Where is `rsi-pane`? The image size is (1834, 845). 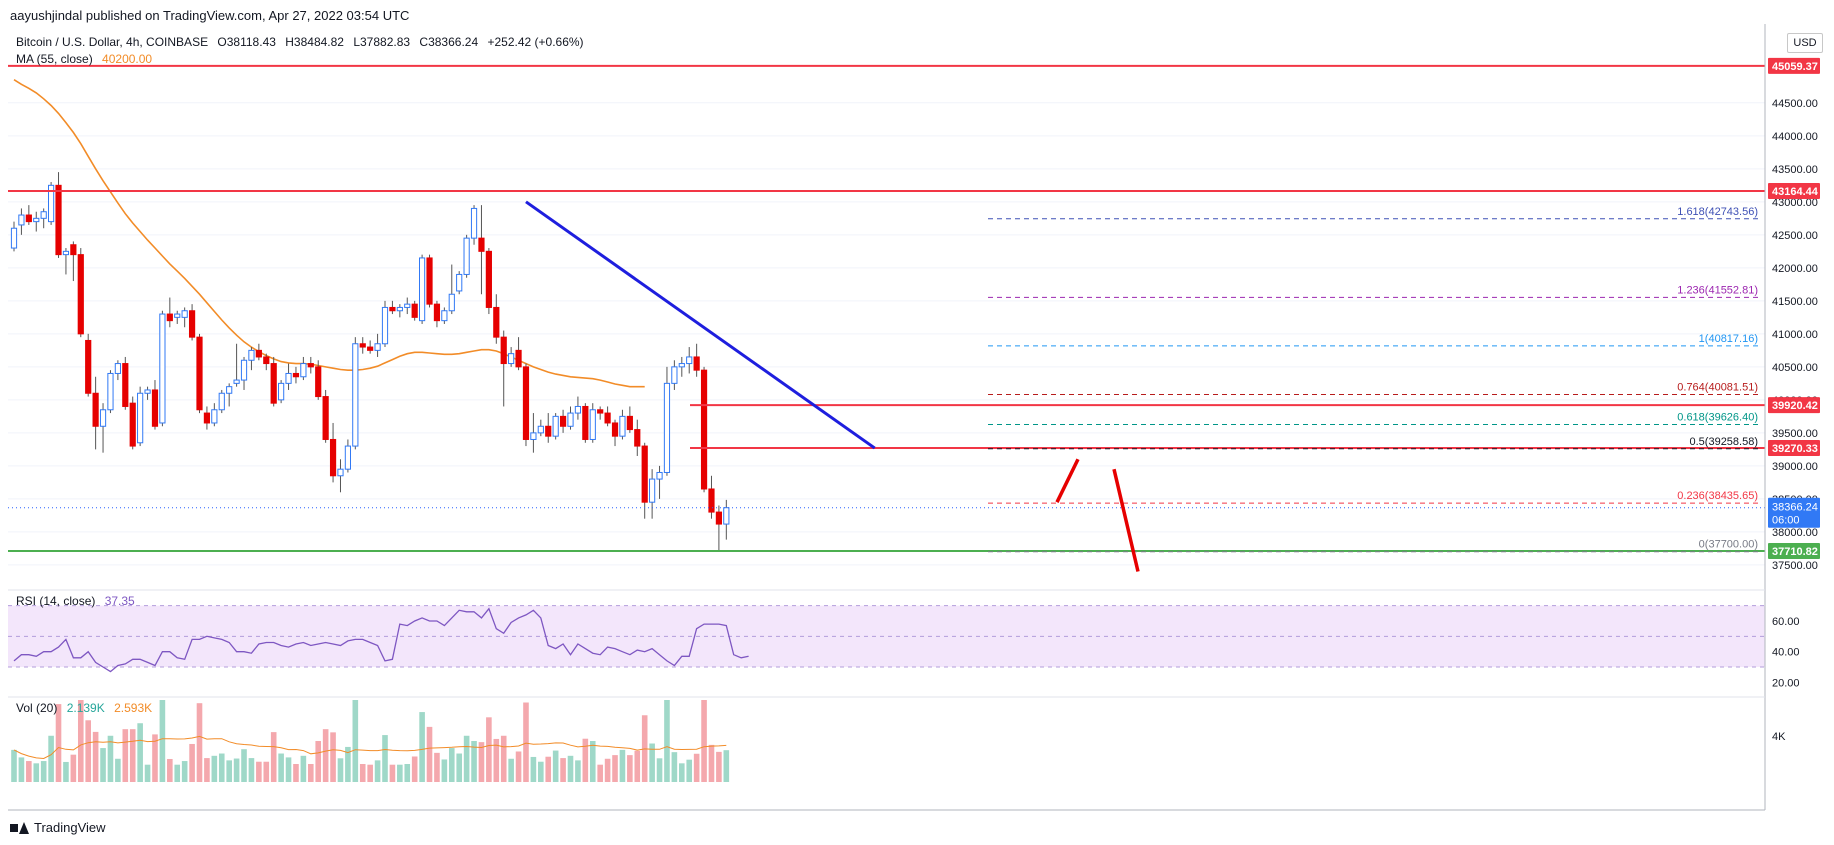 rsi-pane is located at coordinates (886, 639).